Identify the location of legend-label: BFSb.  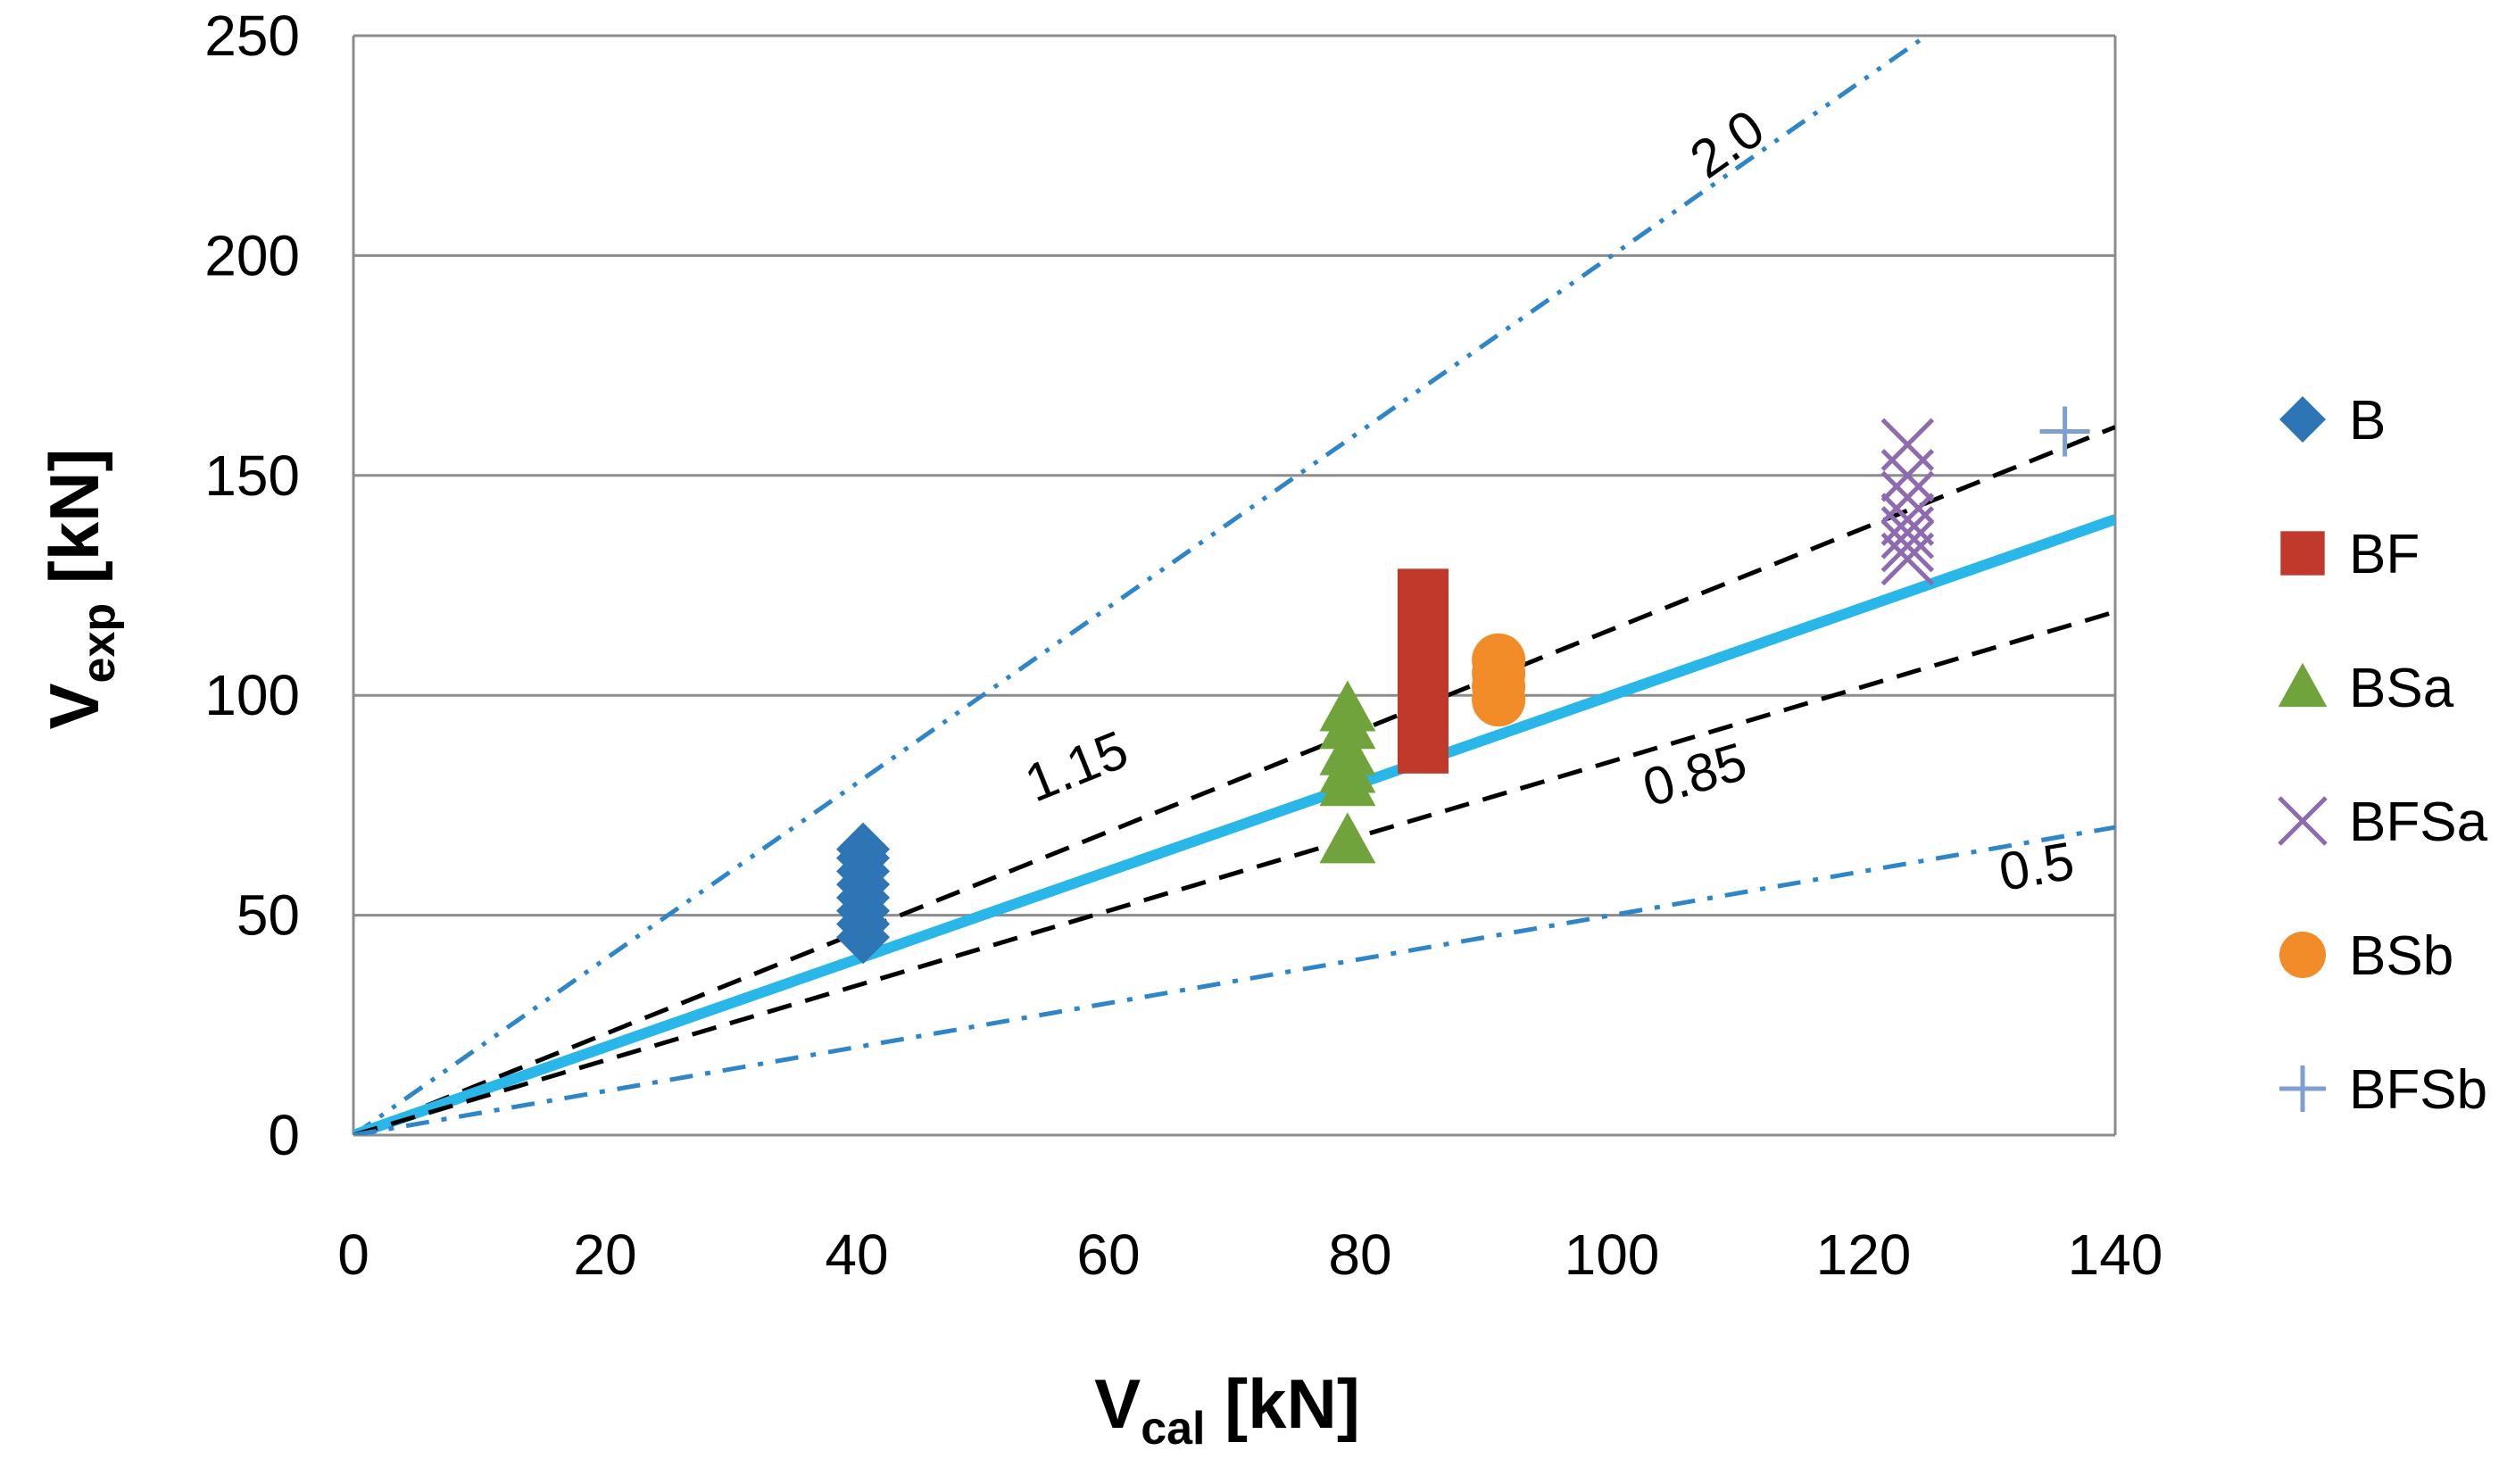
(2418, 1090).